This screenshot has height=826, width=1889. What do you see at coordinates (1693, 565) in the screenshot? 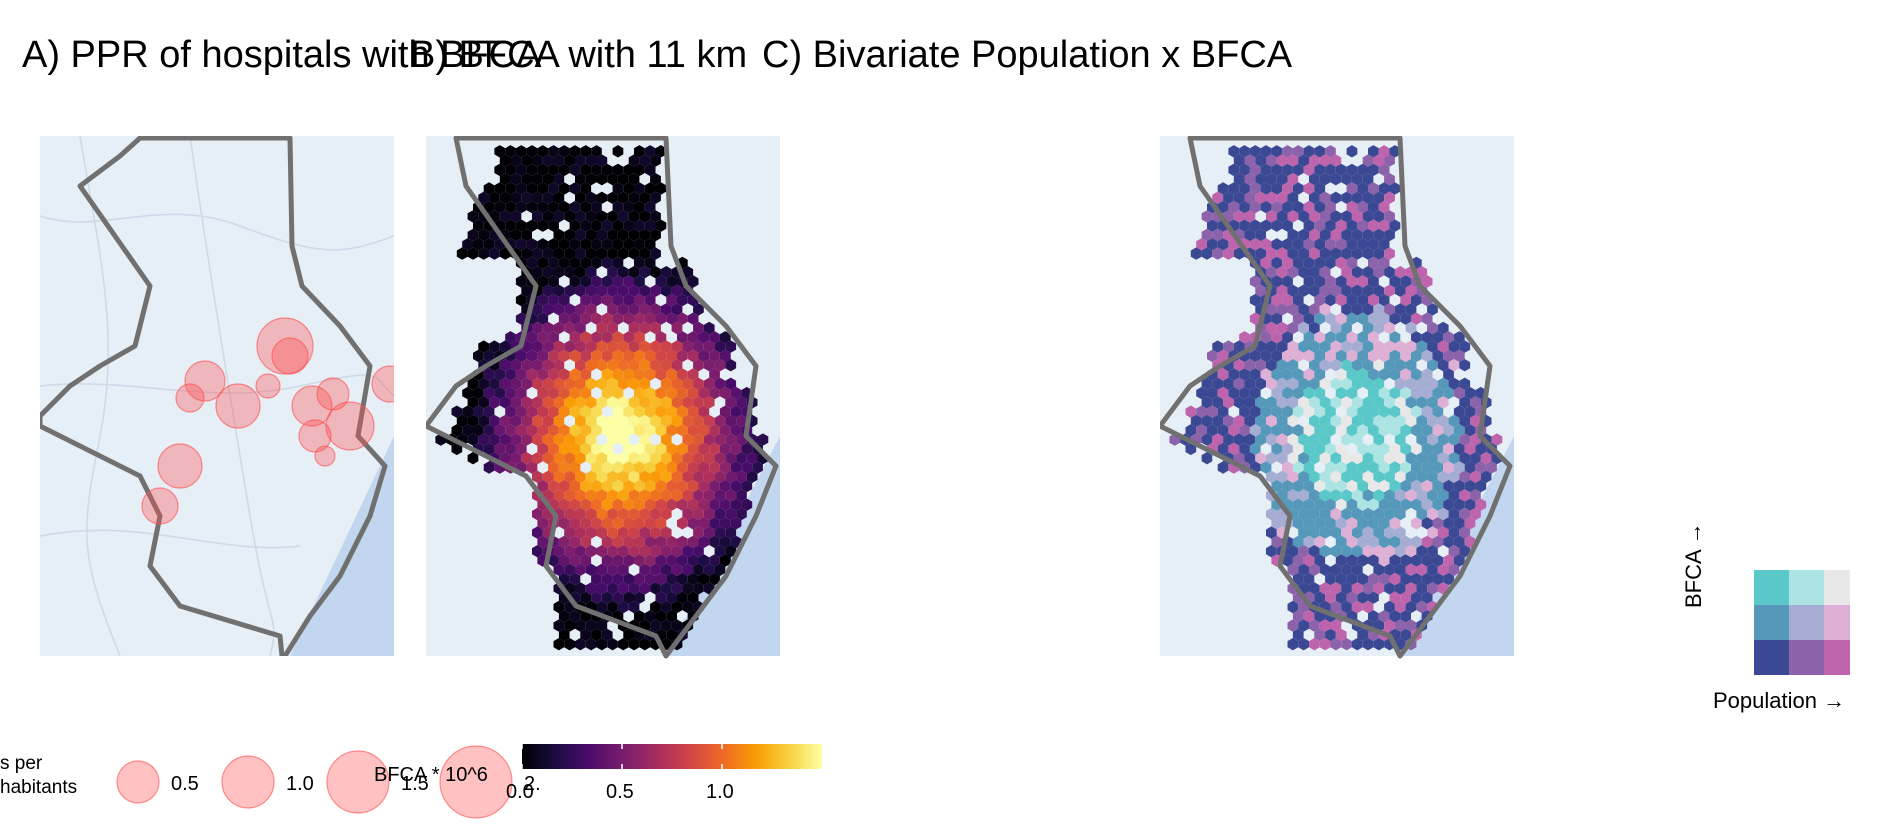
I see `bivariate-y-label: BFCA →` at bounding box center [1693, 565].